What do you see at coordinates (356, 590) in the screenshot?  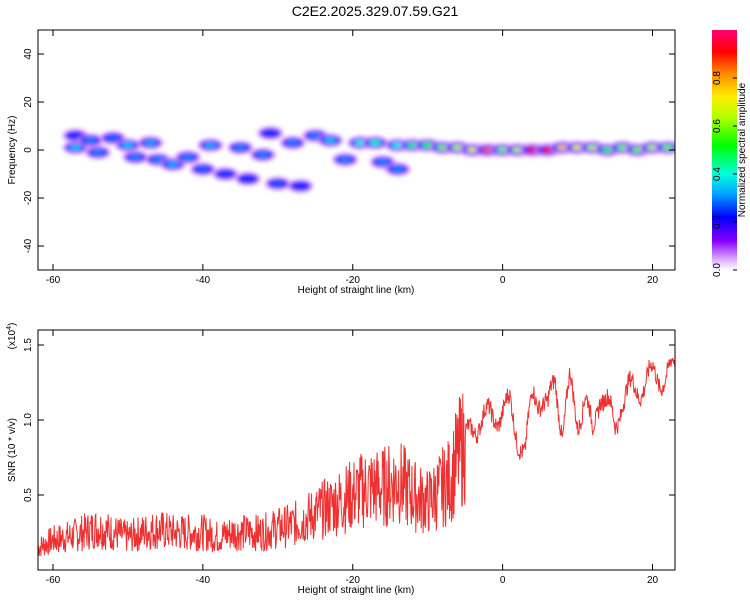 I see `snr-x-axis-label: Height of straight line (km)` at bounding box center [356, 590].